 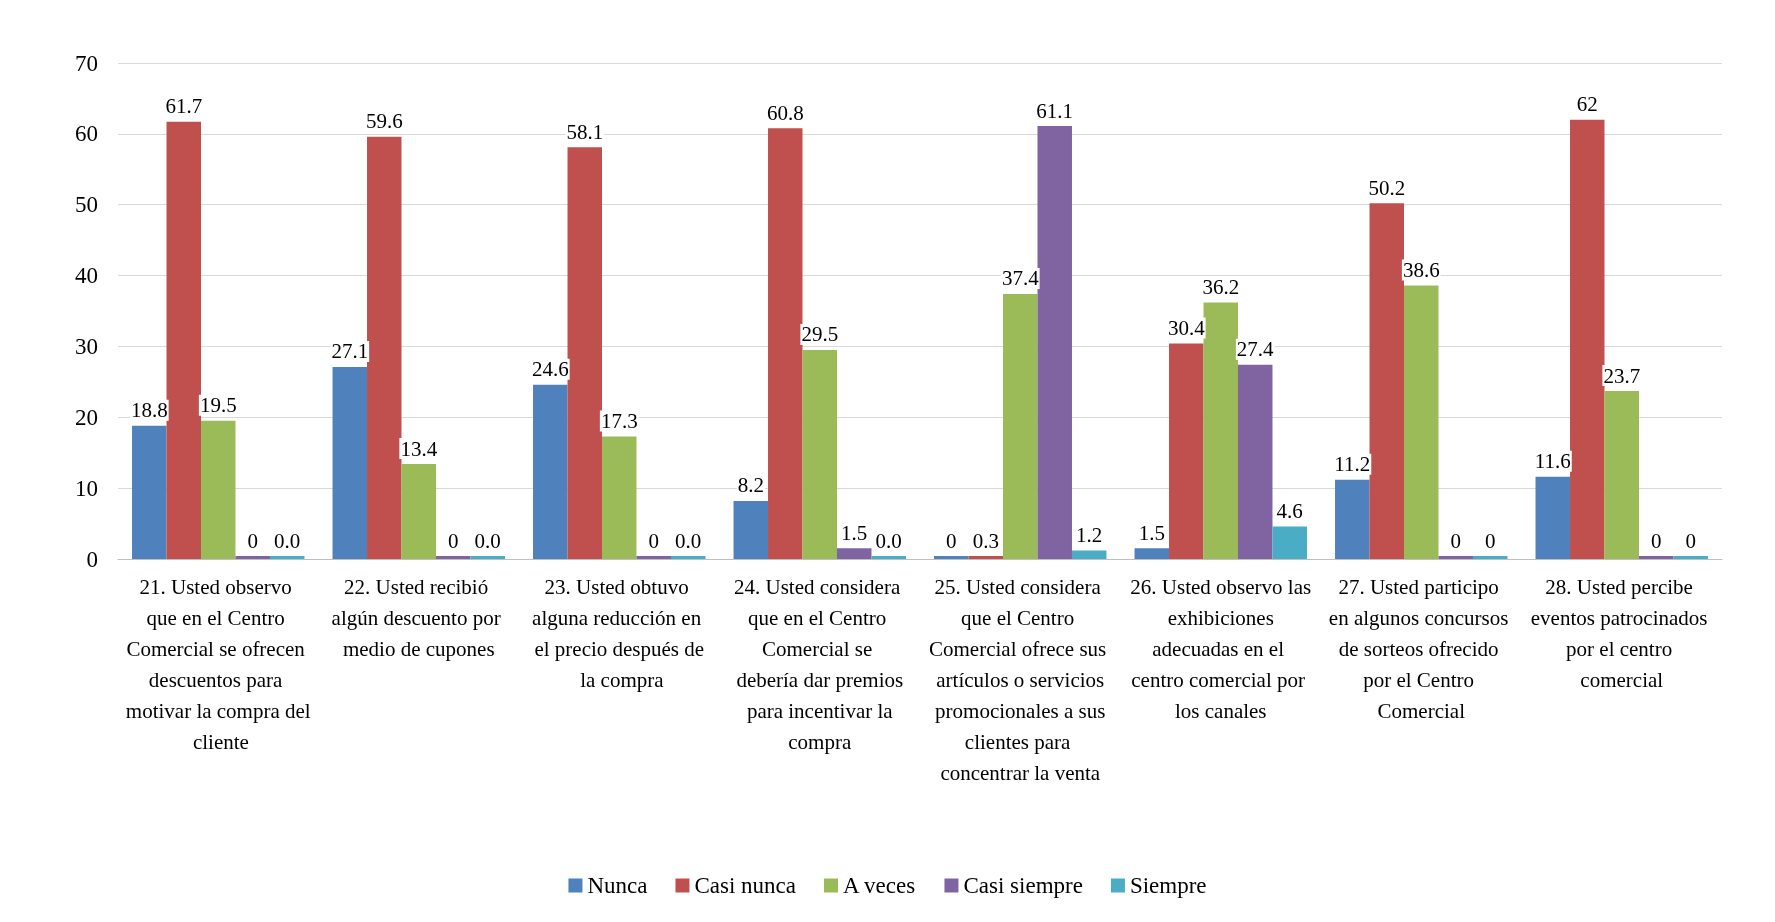 I want to click on x-tick-label: 27. Usted participo en algunos concursos de sorteos ofrecido por el Centro Comercial, so click(x=1421, y=648).